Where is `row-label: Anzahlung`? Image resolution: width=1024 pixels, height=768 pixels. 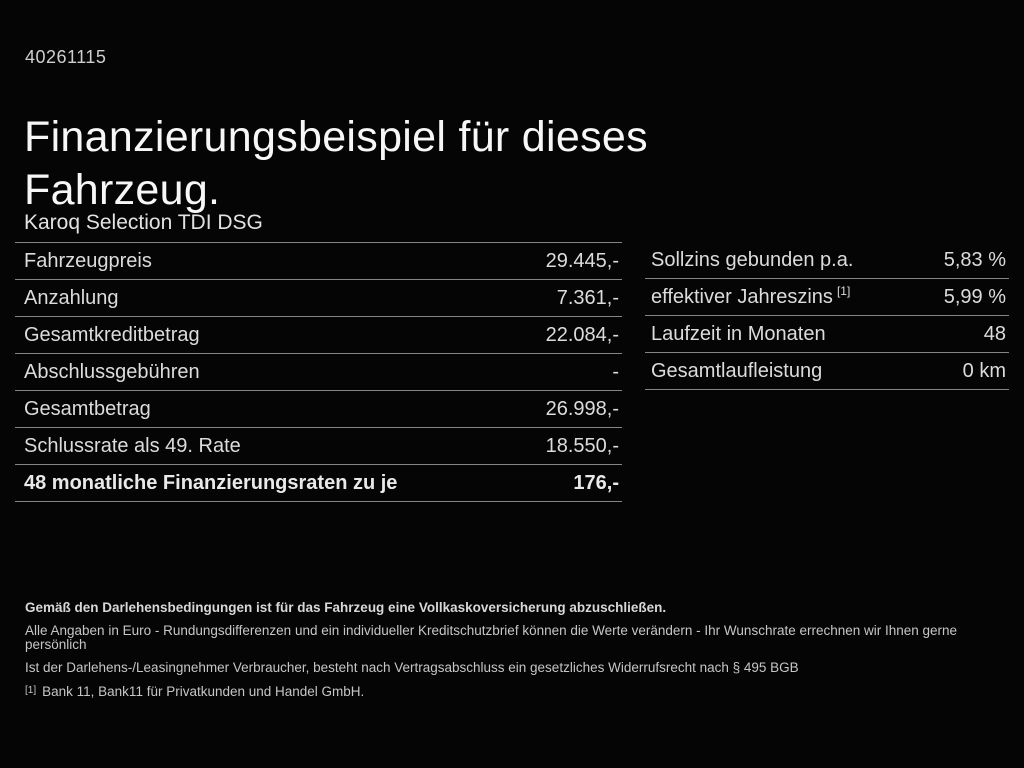 row-label: Anzahlung is located at coordinates (71, 297).